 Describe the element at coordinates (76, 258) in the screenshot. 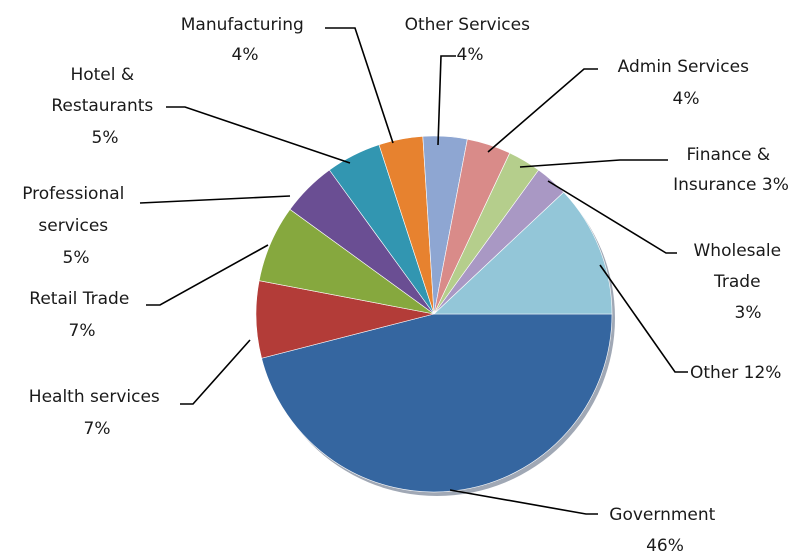

I see `label-professional-value: 5%` at that location.